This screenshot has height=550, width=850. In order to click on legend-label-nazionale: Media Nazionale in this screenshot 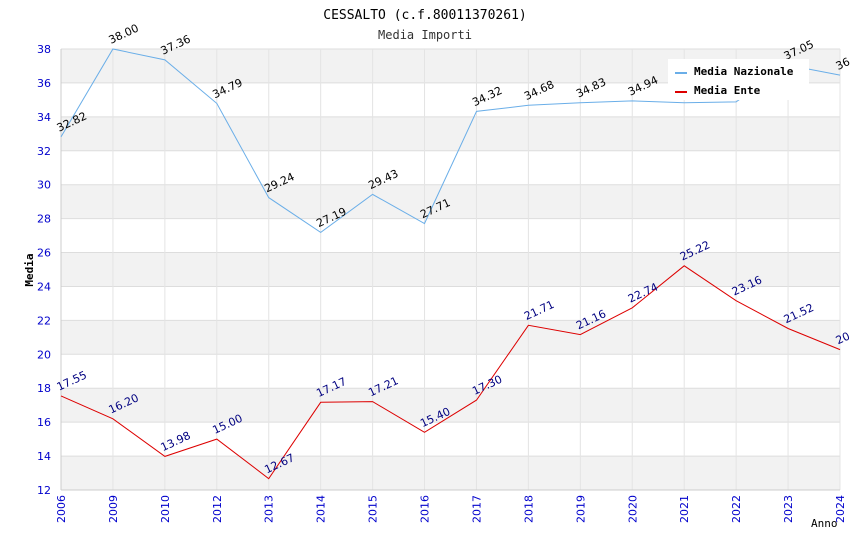, I will do `click(744, 71)`.